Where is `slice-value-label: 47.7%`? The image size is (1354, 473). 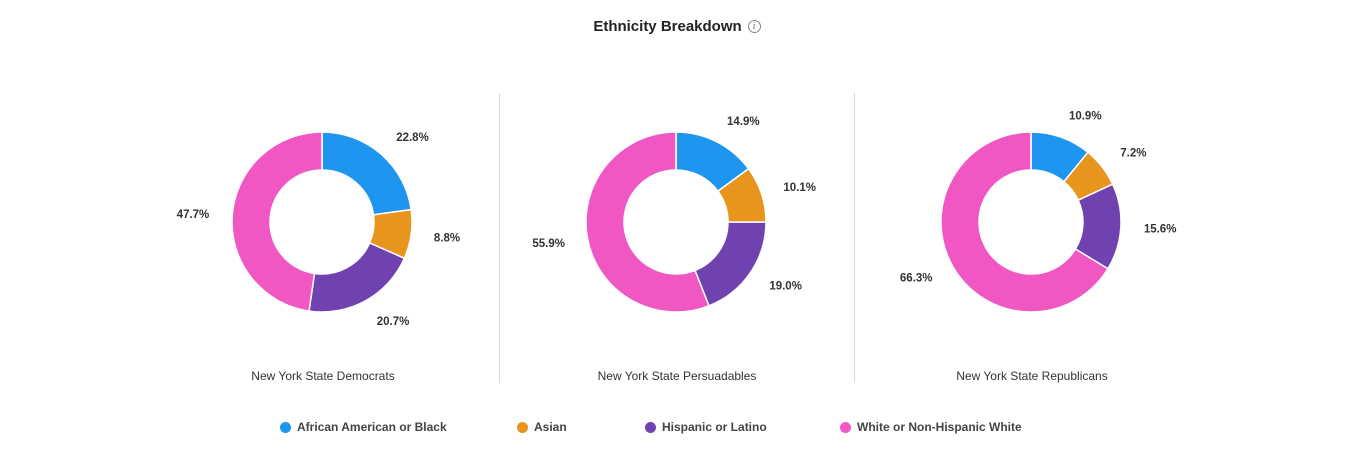
slice-value-label: 47.7% is located at coordinates (193, 215).